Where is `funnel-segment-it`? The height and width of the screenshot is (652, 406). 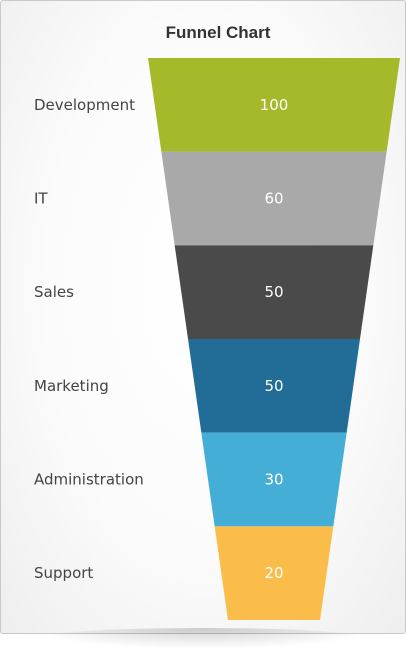
funnel-segment-it is located at coordinates (274, 198).